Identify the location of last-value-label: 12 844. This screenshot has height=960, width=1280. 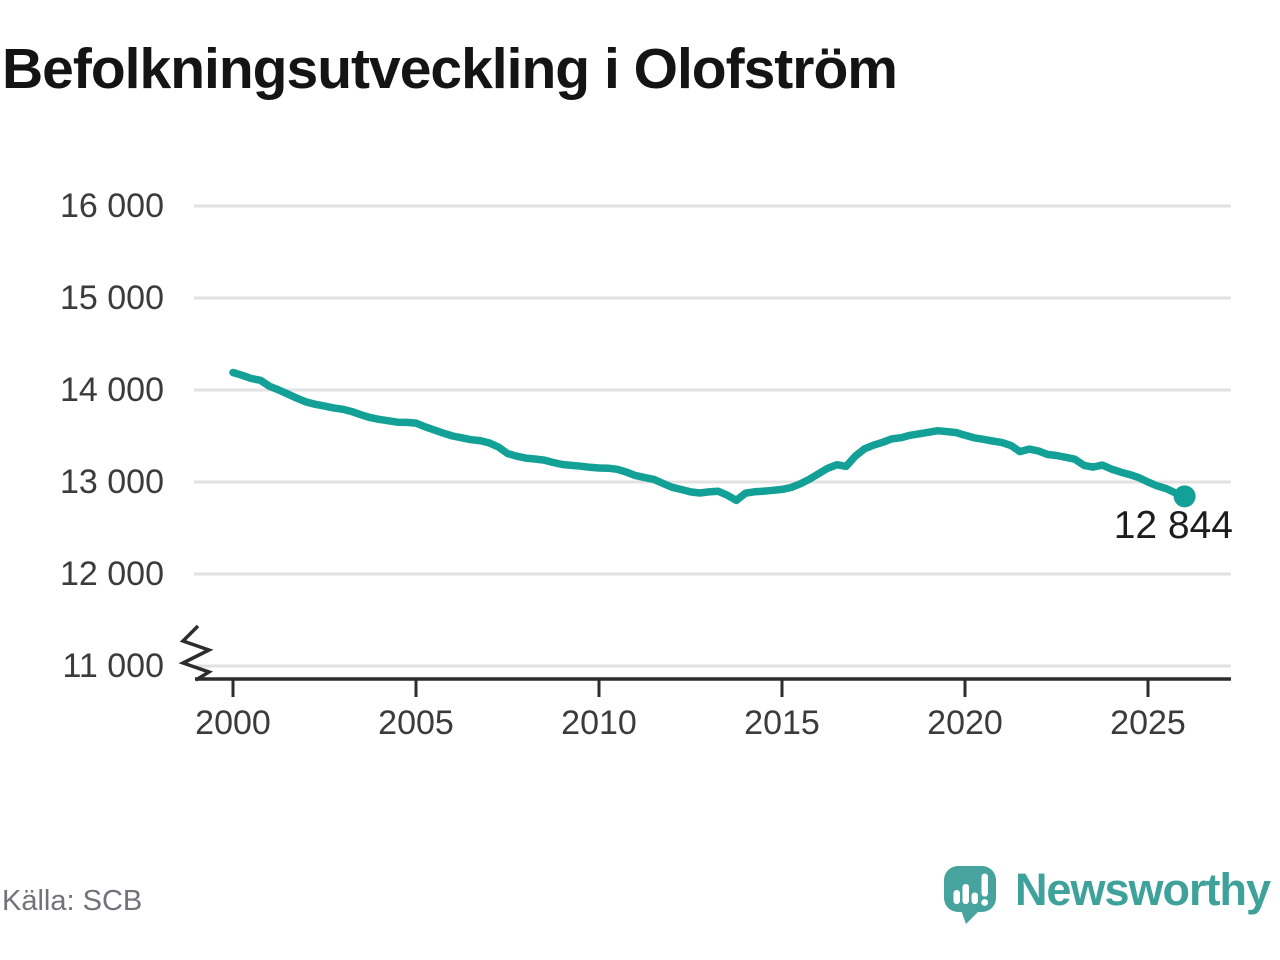
(1173, 525).